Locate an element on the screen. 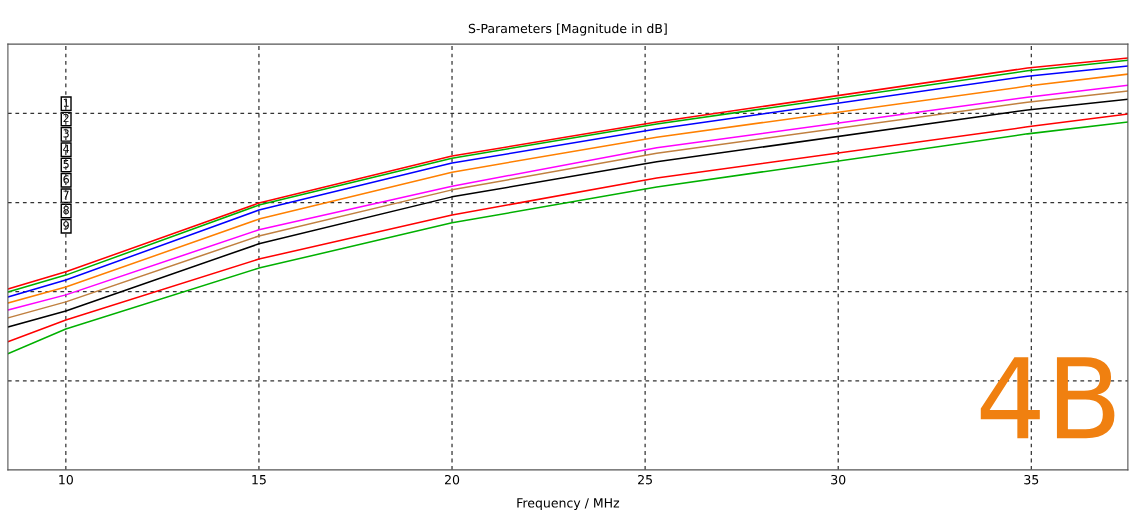  annotation: 1 is located at coordinates (66, 102).